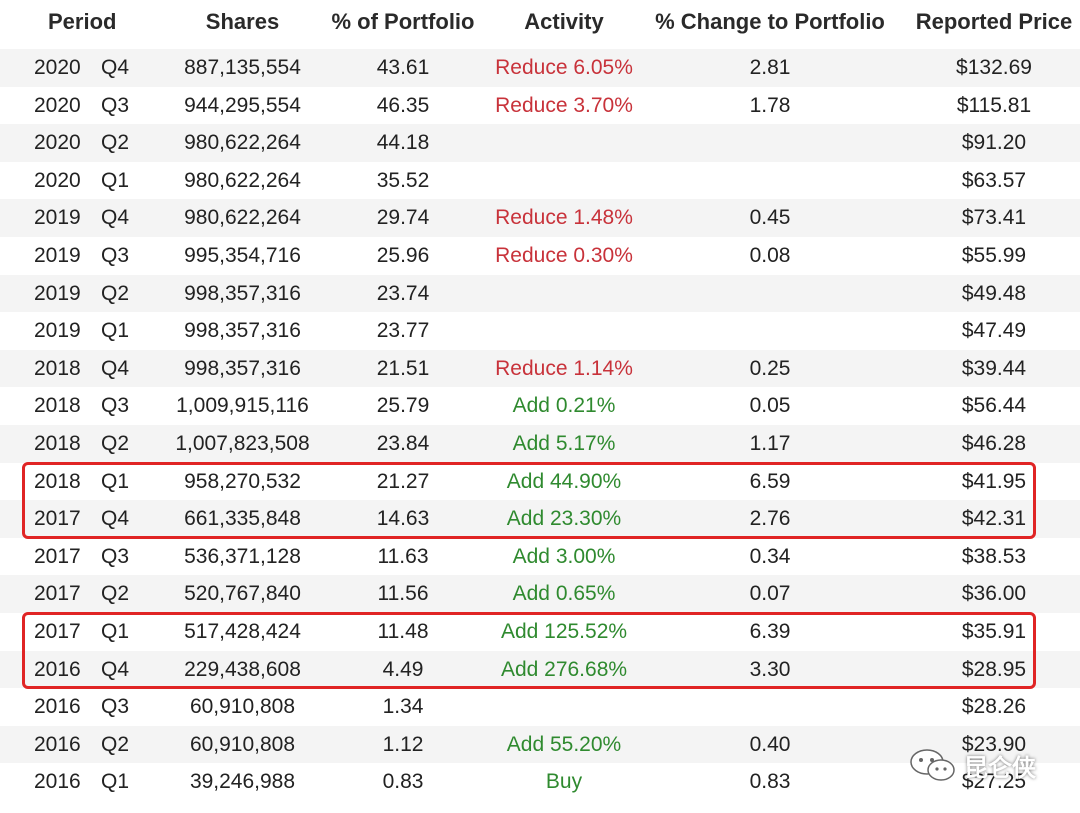  What do you see at coordinates (994, 105) in the screenshot?
I see `reported-price-value: $115.81` at bounding box center [994, 105].